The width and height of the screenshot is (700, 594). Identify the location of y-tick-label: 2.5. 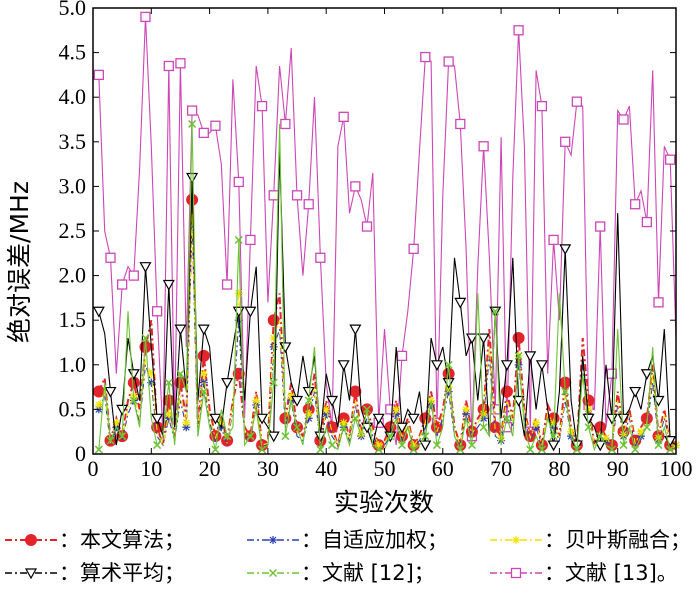
(73, 230).